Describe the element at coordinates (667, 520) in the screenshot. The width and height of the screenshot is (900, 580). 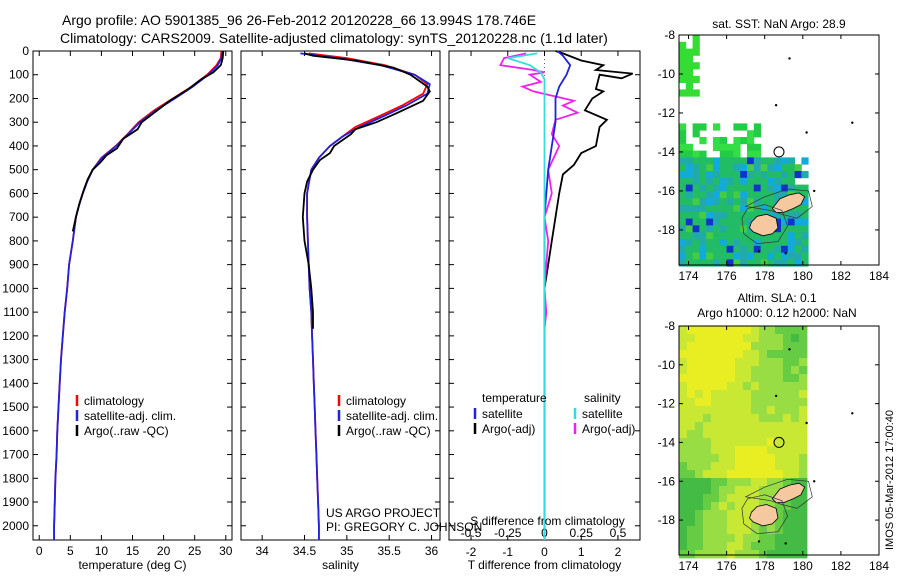
I see `y-tick-label: -18` at that location.